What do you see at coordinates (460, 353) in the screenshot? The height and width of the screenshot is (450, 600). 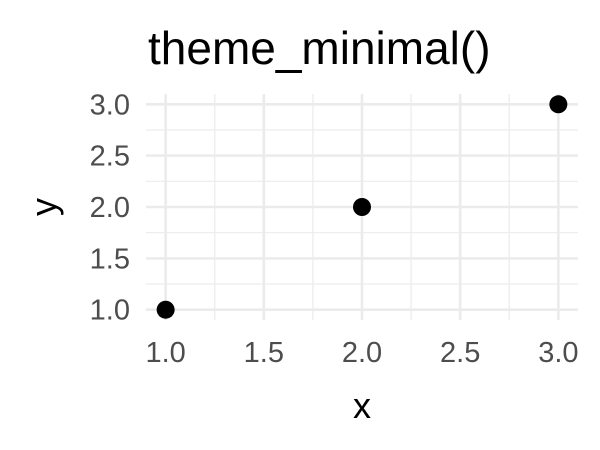 I see `x-tick-label: 2.5` at bounding box center [460, 353].